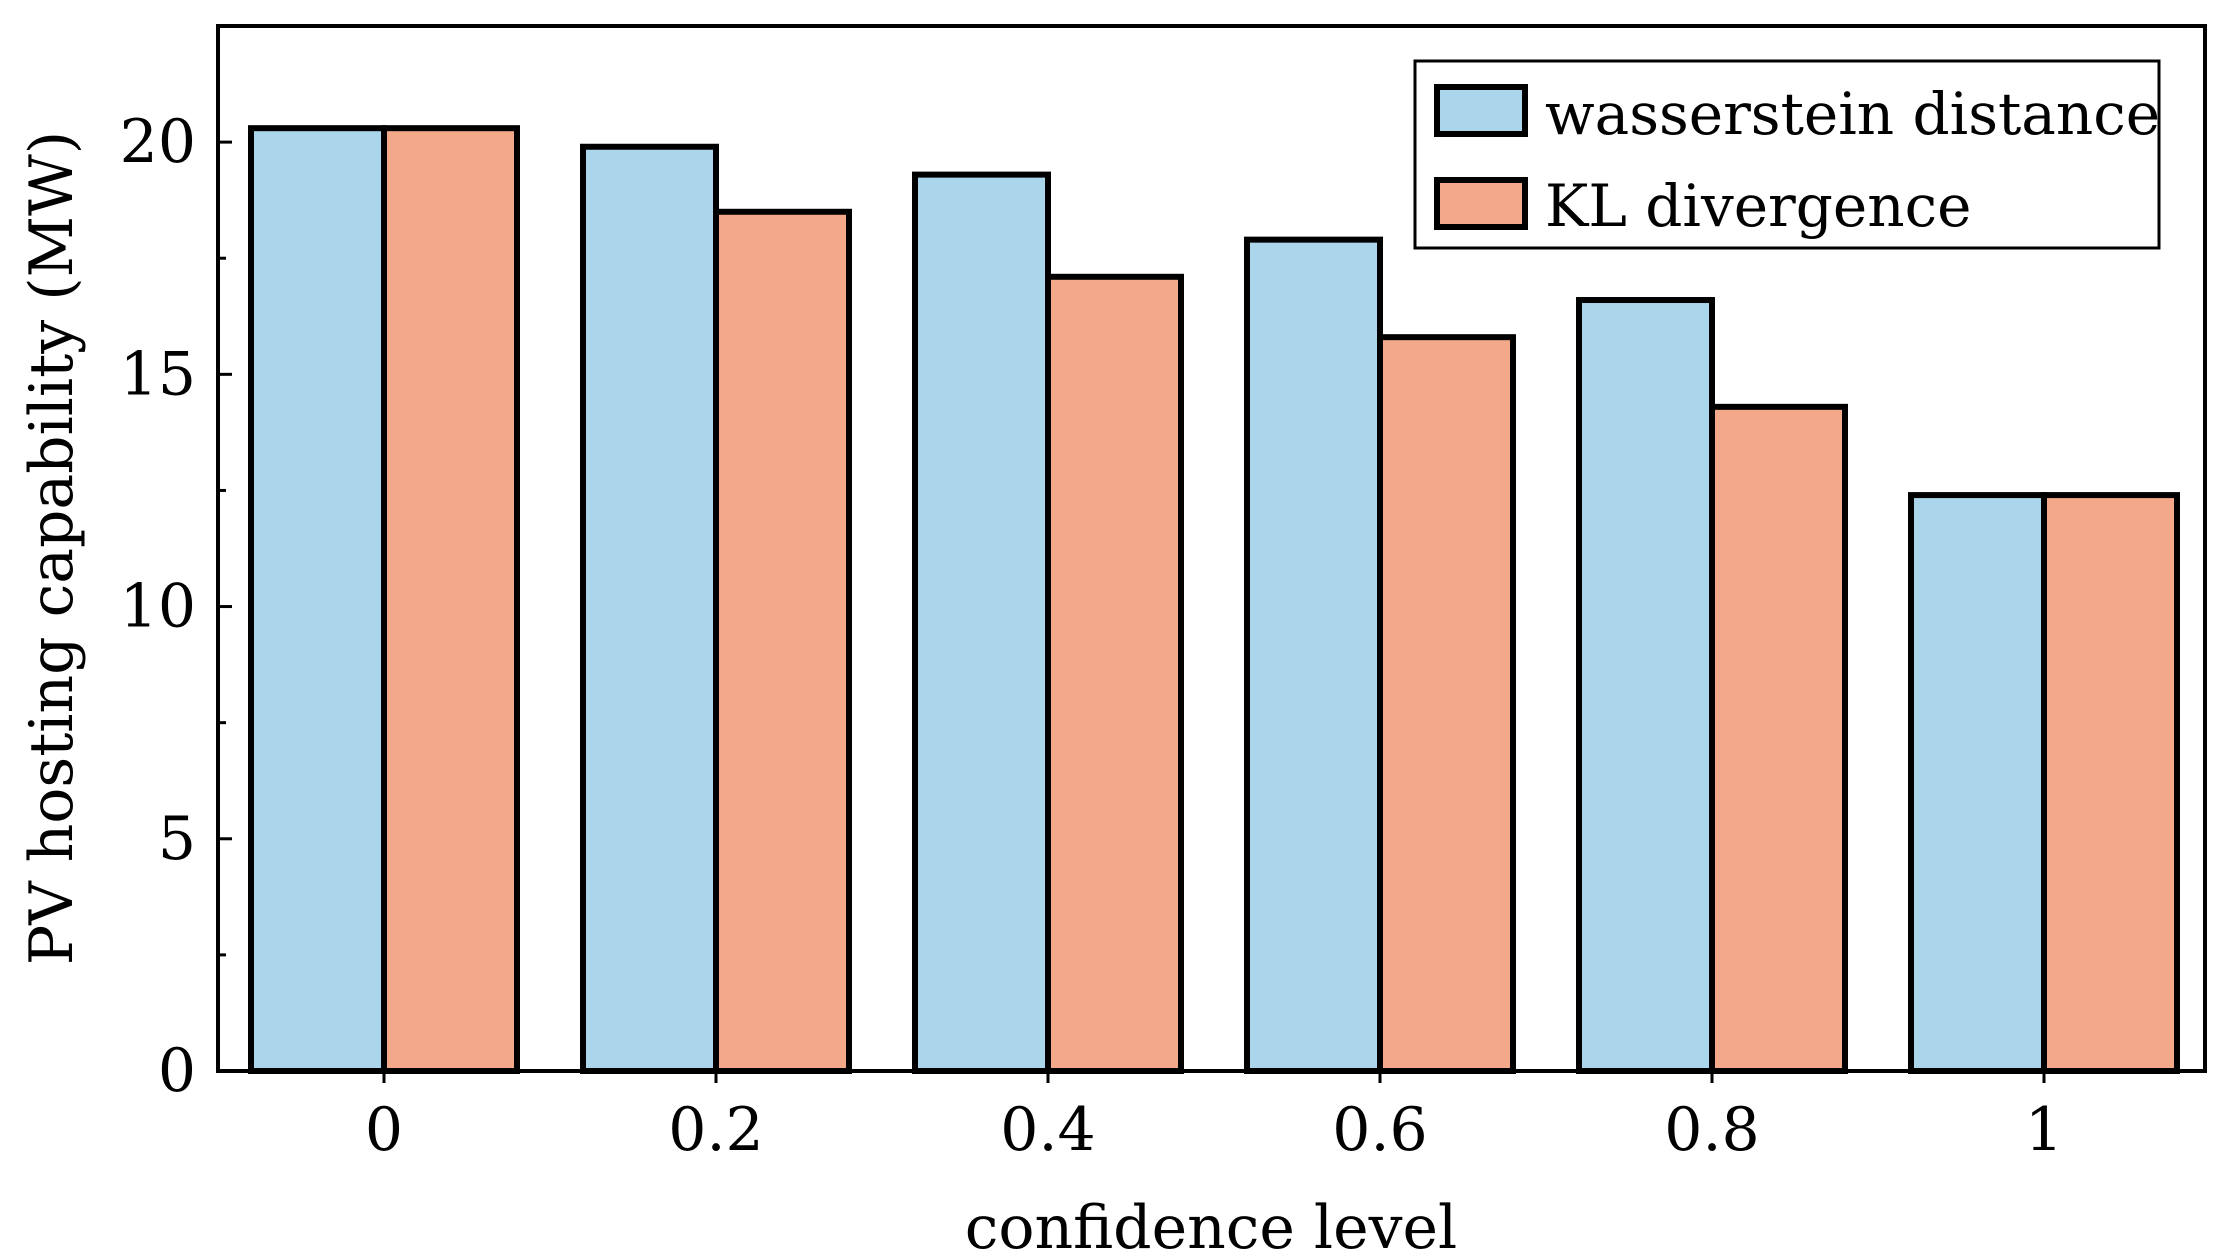 The width and height of the screenshot is (2235, 1260). Describe the element at coordinates (158, 142) in the screenshot. I see `y-tick-label: 20` at that location.